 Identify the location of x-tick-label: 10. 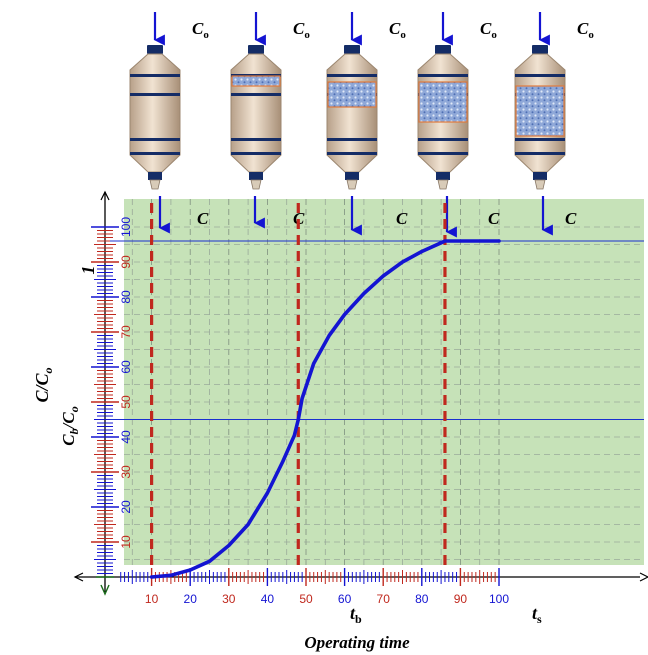
(152, 599).